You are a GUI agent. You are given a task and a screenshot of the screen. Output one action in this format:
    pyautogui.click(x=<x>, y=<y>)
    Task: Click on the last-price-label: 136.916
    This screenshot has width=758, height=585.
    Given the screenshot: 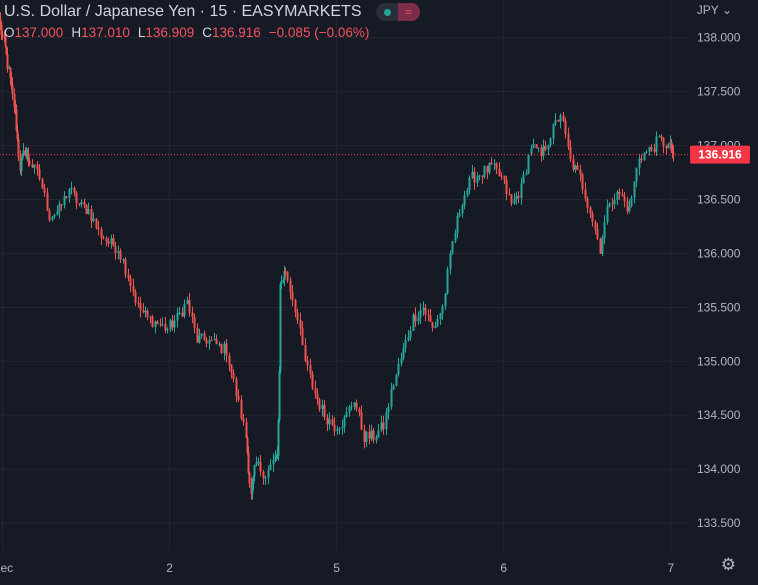 What is the action you would take?
    pyautogui.click(x=720, y=155)
    